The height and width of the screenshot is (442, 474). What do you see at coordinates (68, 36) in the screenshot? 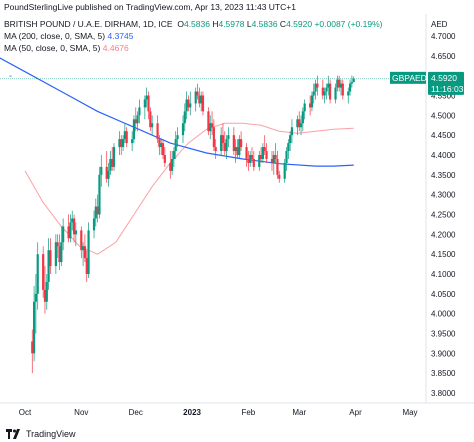
I see `legend-ma200-row: MA (200, close, 0, SMA, 5) 4.3745` at bounding box center [68, 36].